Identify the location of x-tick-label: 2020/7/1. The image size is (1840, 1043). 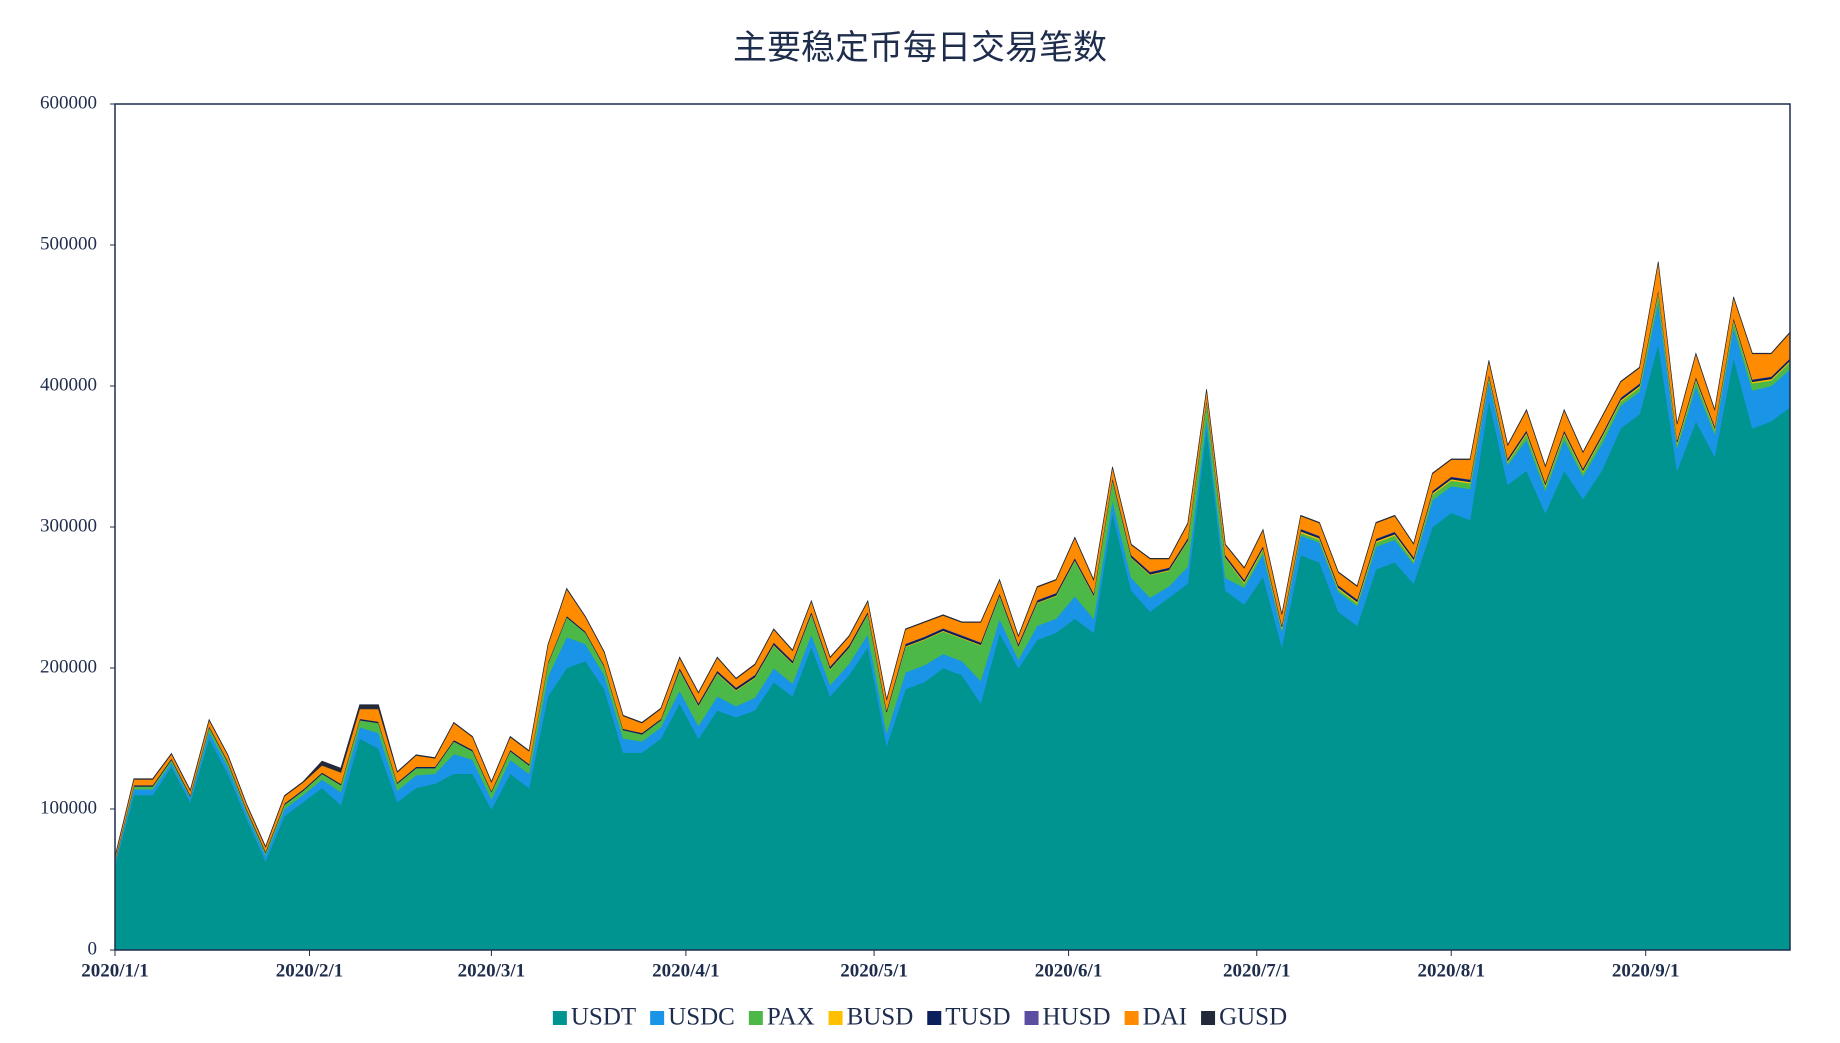
(1257, 970).